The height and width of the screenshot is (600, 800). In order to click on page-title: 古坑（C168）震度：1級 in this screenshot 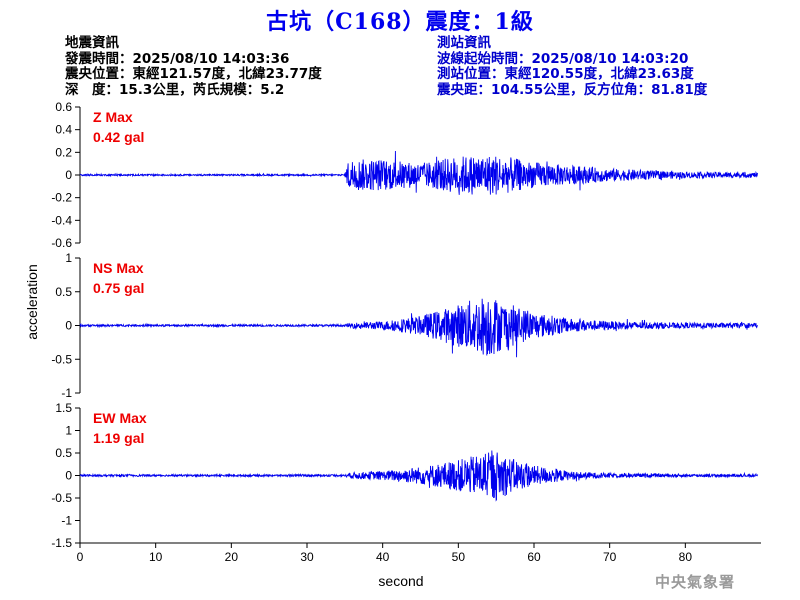, I will do `click(400, 22)`.